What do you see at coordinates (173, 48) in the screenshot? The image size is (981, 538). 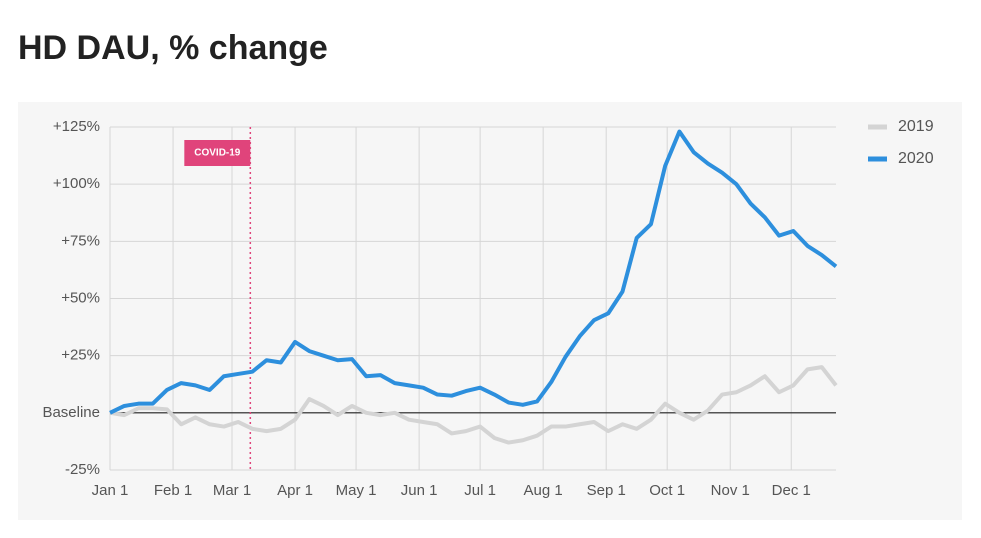 I see `chart-title: HD DAU, % change` at bounding box center [173, 48].